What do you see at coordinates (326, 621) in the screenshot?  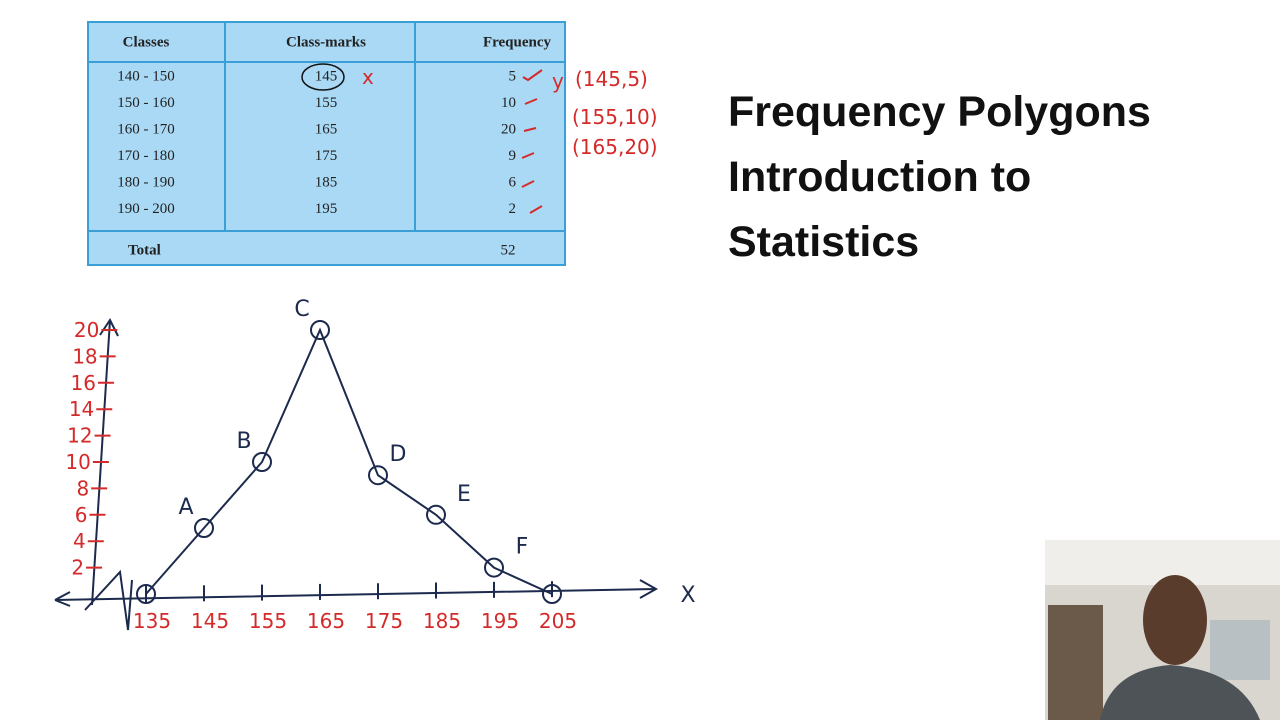 I see `x-tick-label: 165` at bounding box center [326, 621].